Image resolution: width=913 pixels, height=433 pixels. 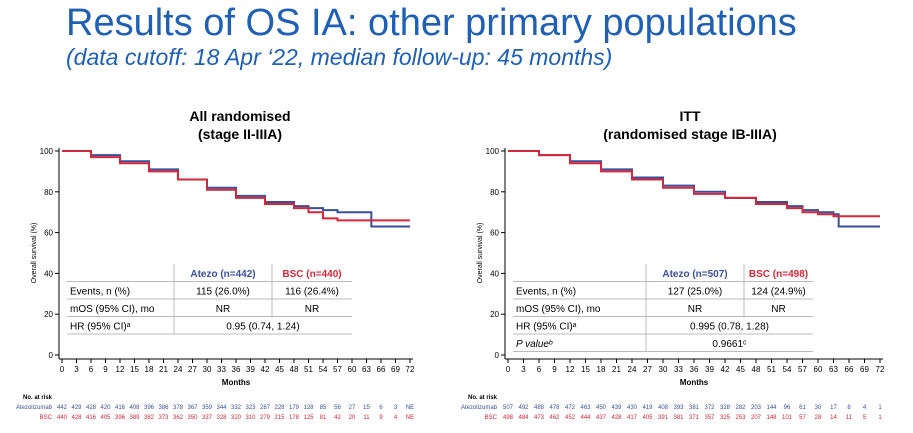 What do you see at coordinates (818, 418) in the screenshot?
I see `at-risk-value: 28` at bounding box center [818, 418].